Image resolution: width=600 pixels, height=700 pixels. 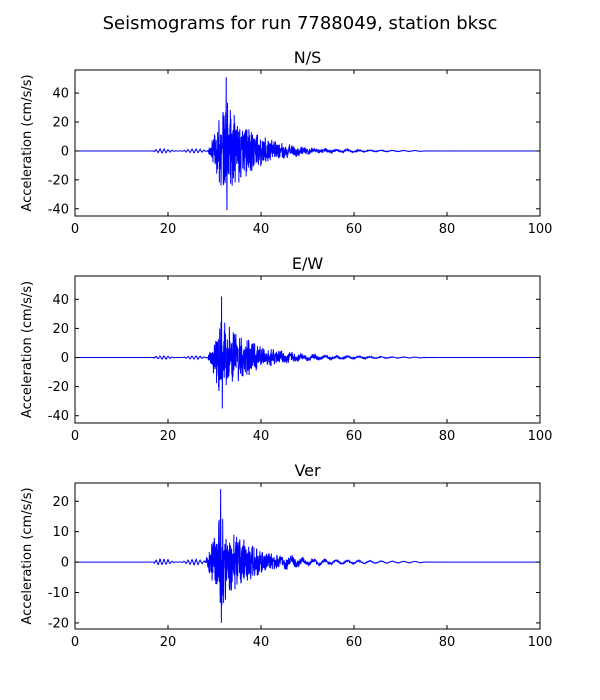 What do you see at coordinates (308, 57) in the screenshot?
I see `panel-title: N/S` at bounding box center [308, 57].